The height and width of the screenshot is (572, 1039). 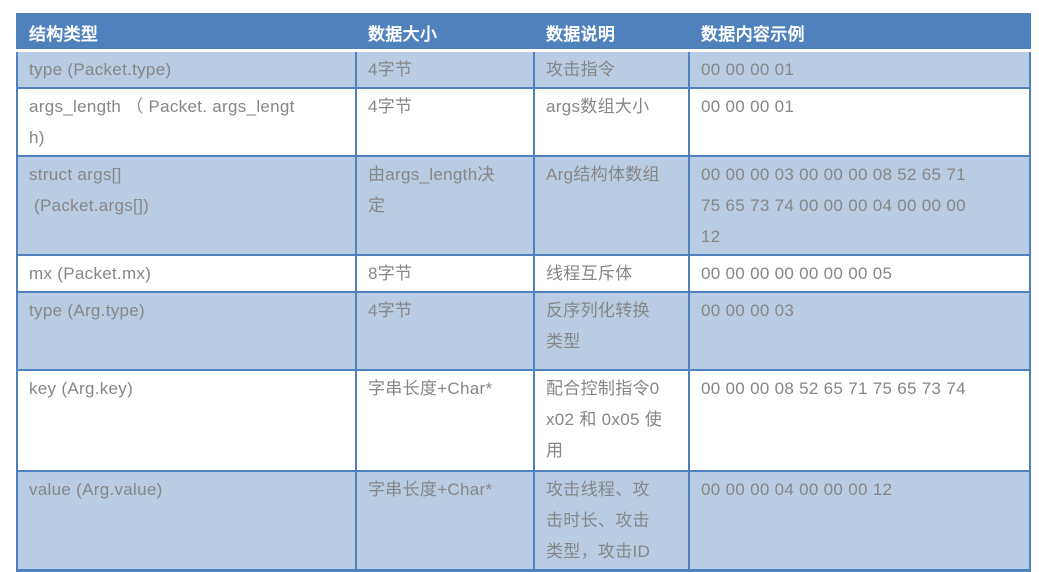 I want to click on table-cell: key (Arg.key), so click(x=186, y=420).